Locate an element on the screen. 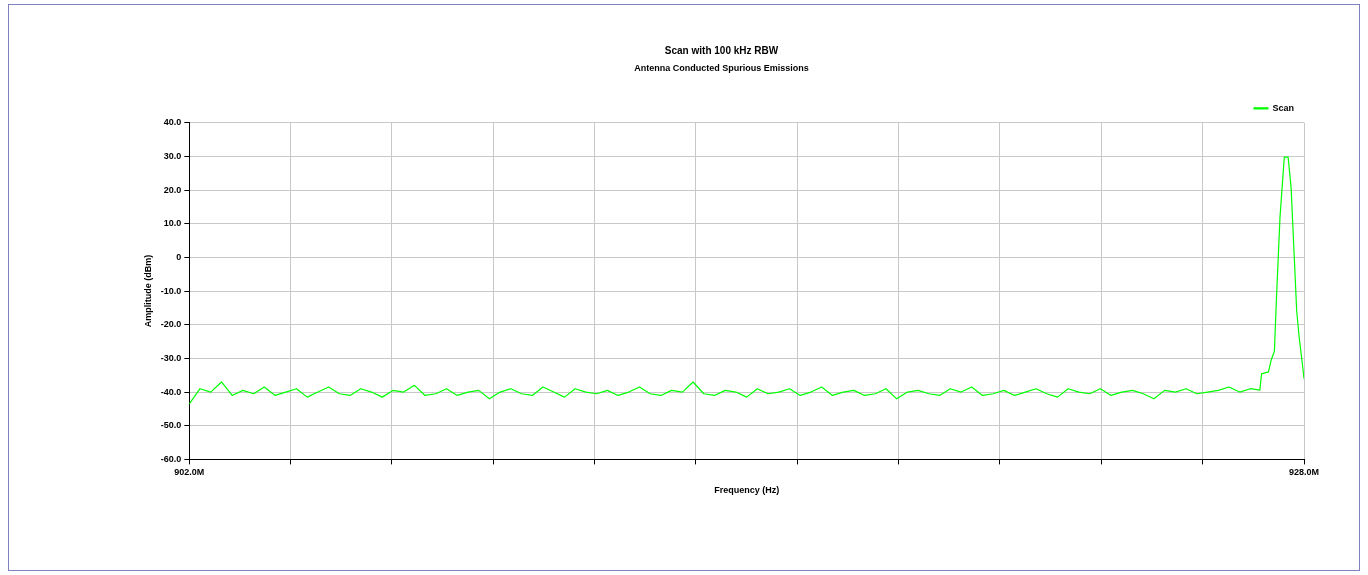  y-tick-label: -20.0 is located at coordinates (171, 324).